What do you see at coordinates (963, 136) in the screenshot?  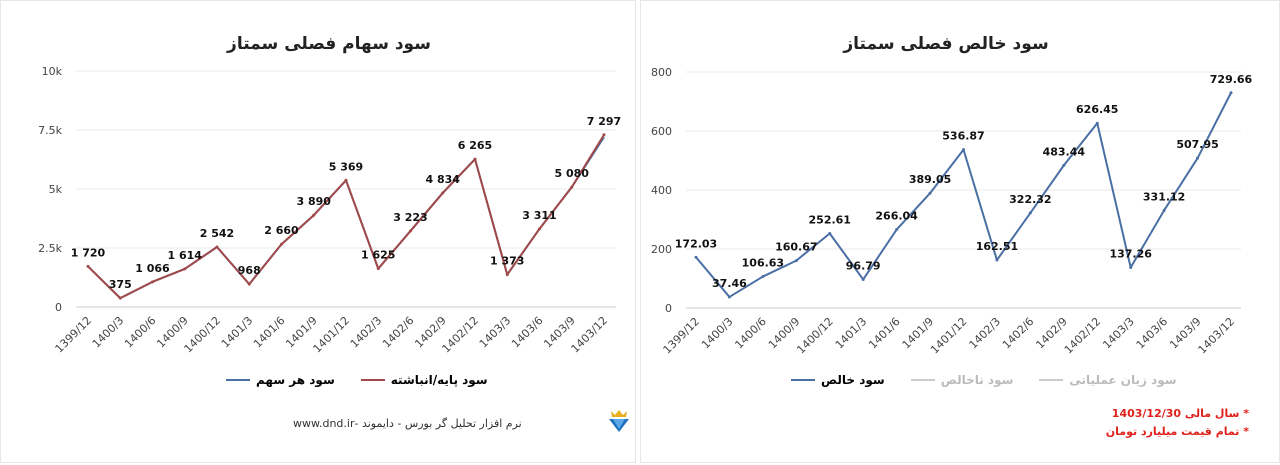 I see `data-label: 536.87` at bounding box center [963, 136].